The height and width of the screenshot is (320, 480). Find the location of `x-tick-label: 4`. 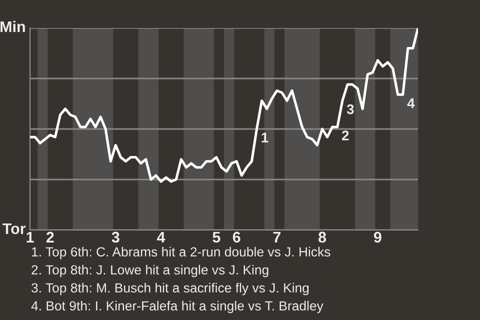

x-tick-label: 4 is located at coordinates (161, 237).